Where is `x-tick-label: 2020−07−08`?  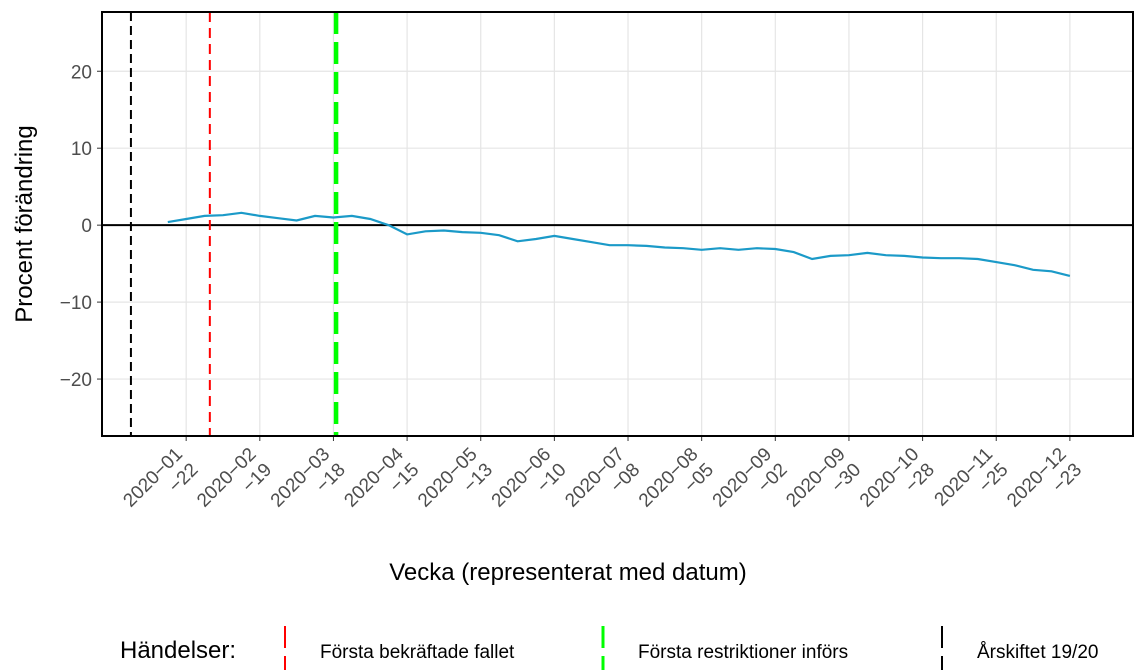 x-tick-label: 2020−07−08 is located at coordinates (602, 485).